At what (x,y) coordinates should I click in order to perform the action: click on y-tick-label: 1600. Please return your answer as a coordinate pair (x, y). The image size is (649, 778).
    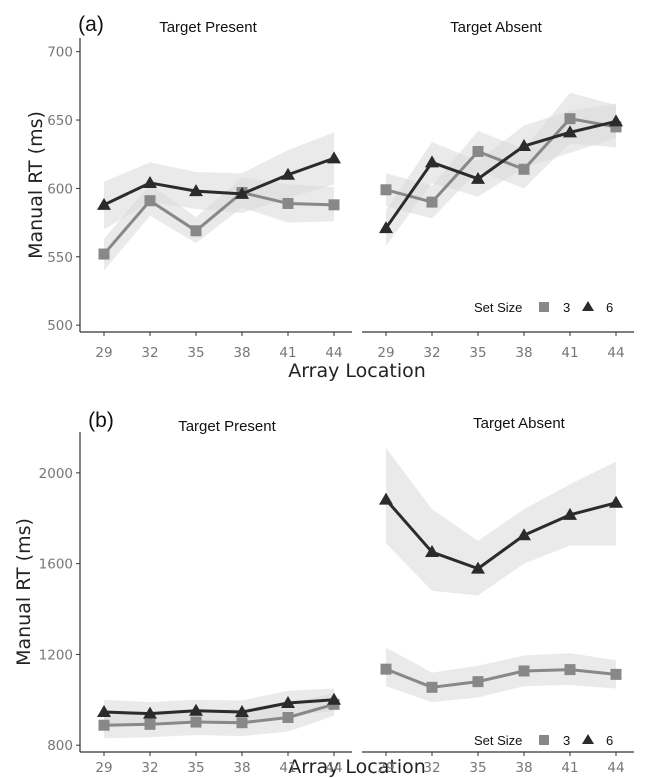
    Looking at the image, I should click on (56, 565).